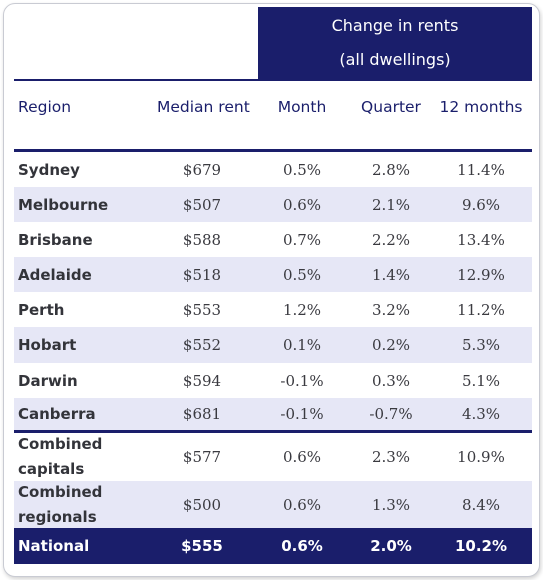 The image size is (543, 580). Describe the element at coordinates (481, 414) in the screenshot. I see `row-12-month-change: 4.3%` at that location.